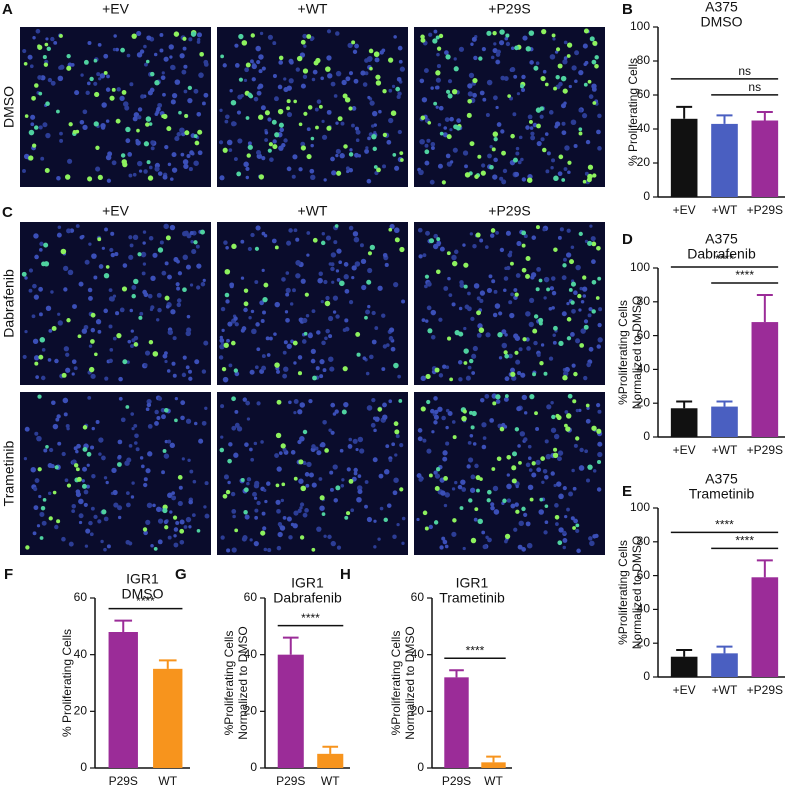  I want to click on x-tick-label: P29S, so click(290, 781).